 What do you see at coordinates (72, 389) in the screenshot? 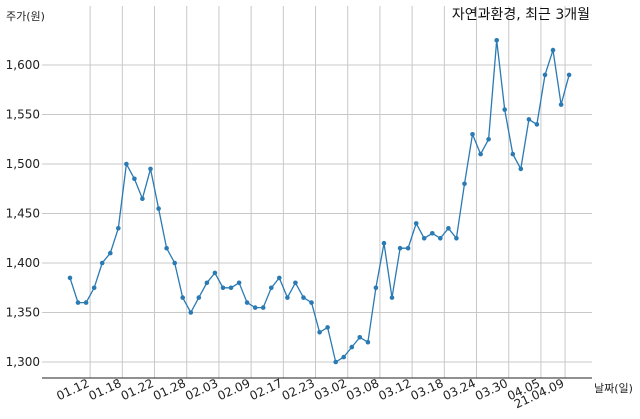
I see `x-tick-label: 01.12` at bounding box center [72, 389].